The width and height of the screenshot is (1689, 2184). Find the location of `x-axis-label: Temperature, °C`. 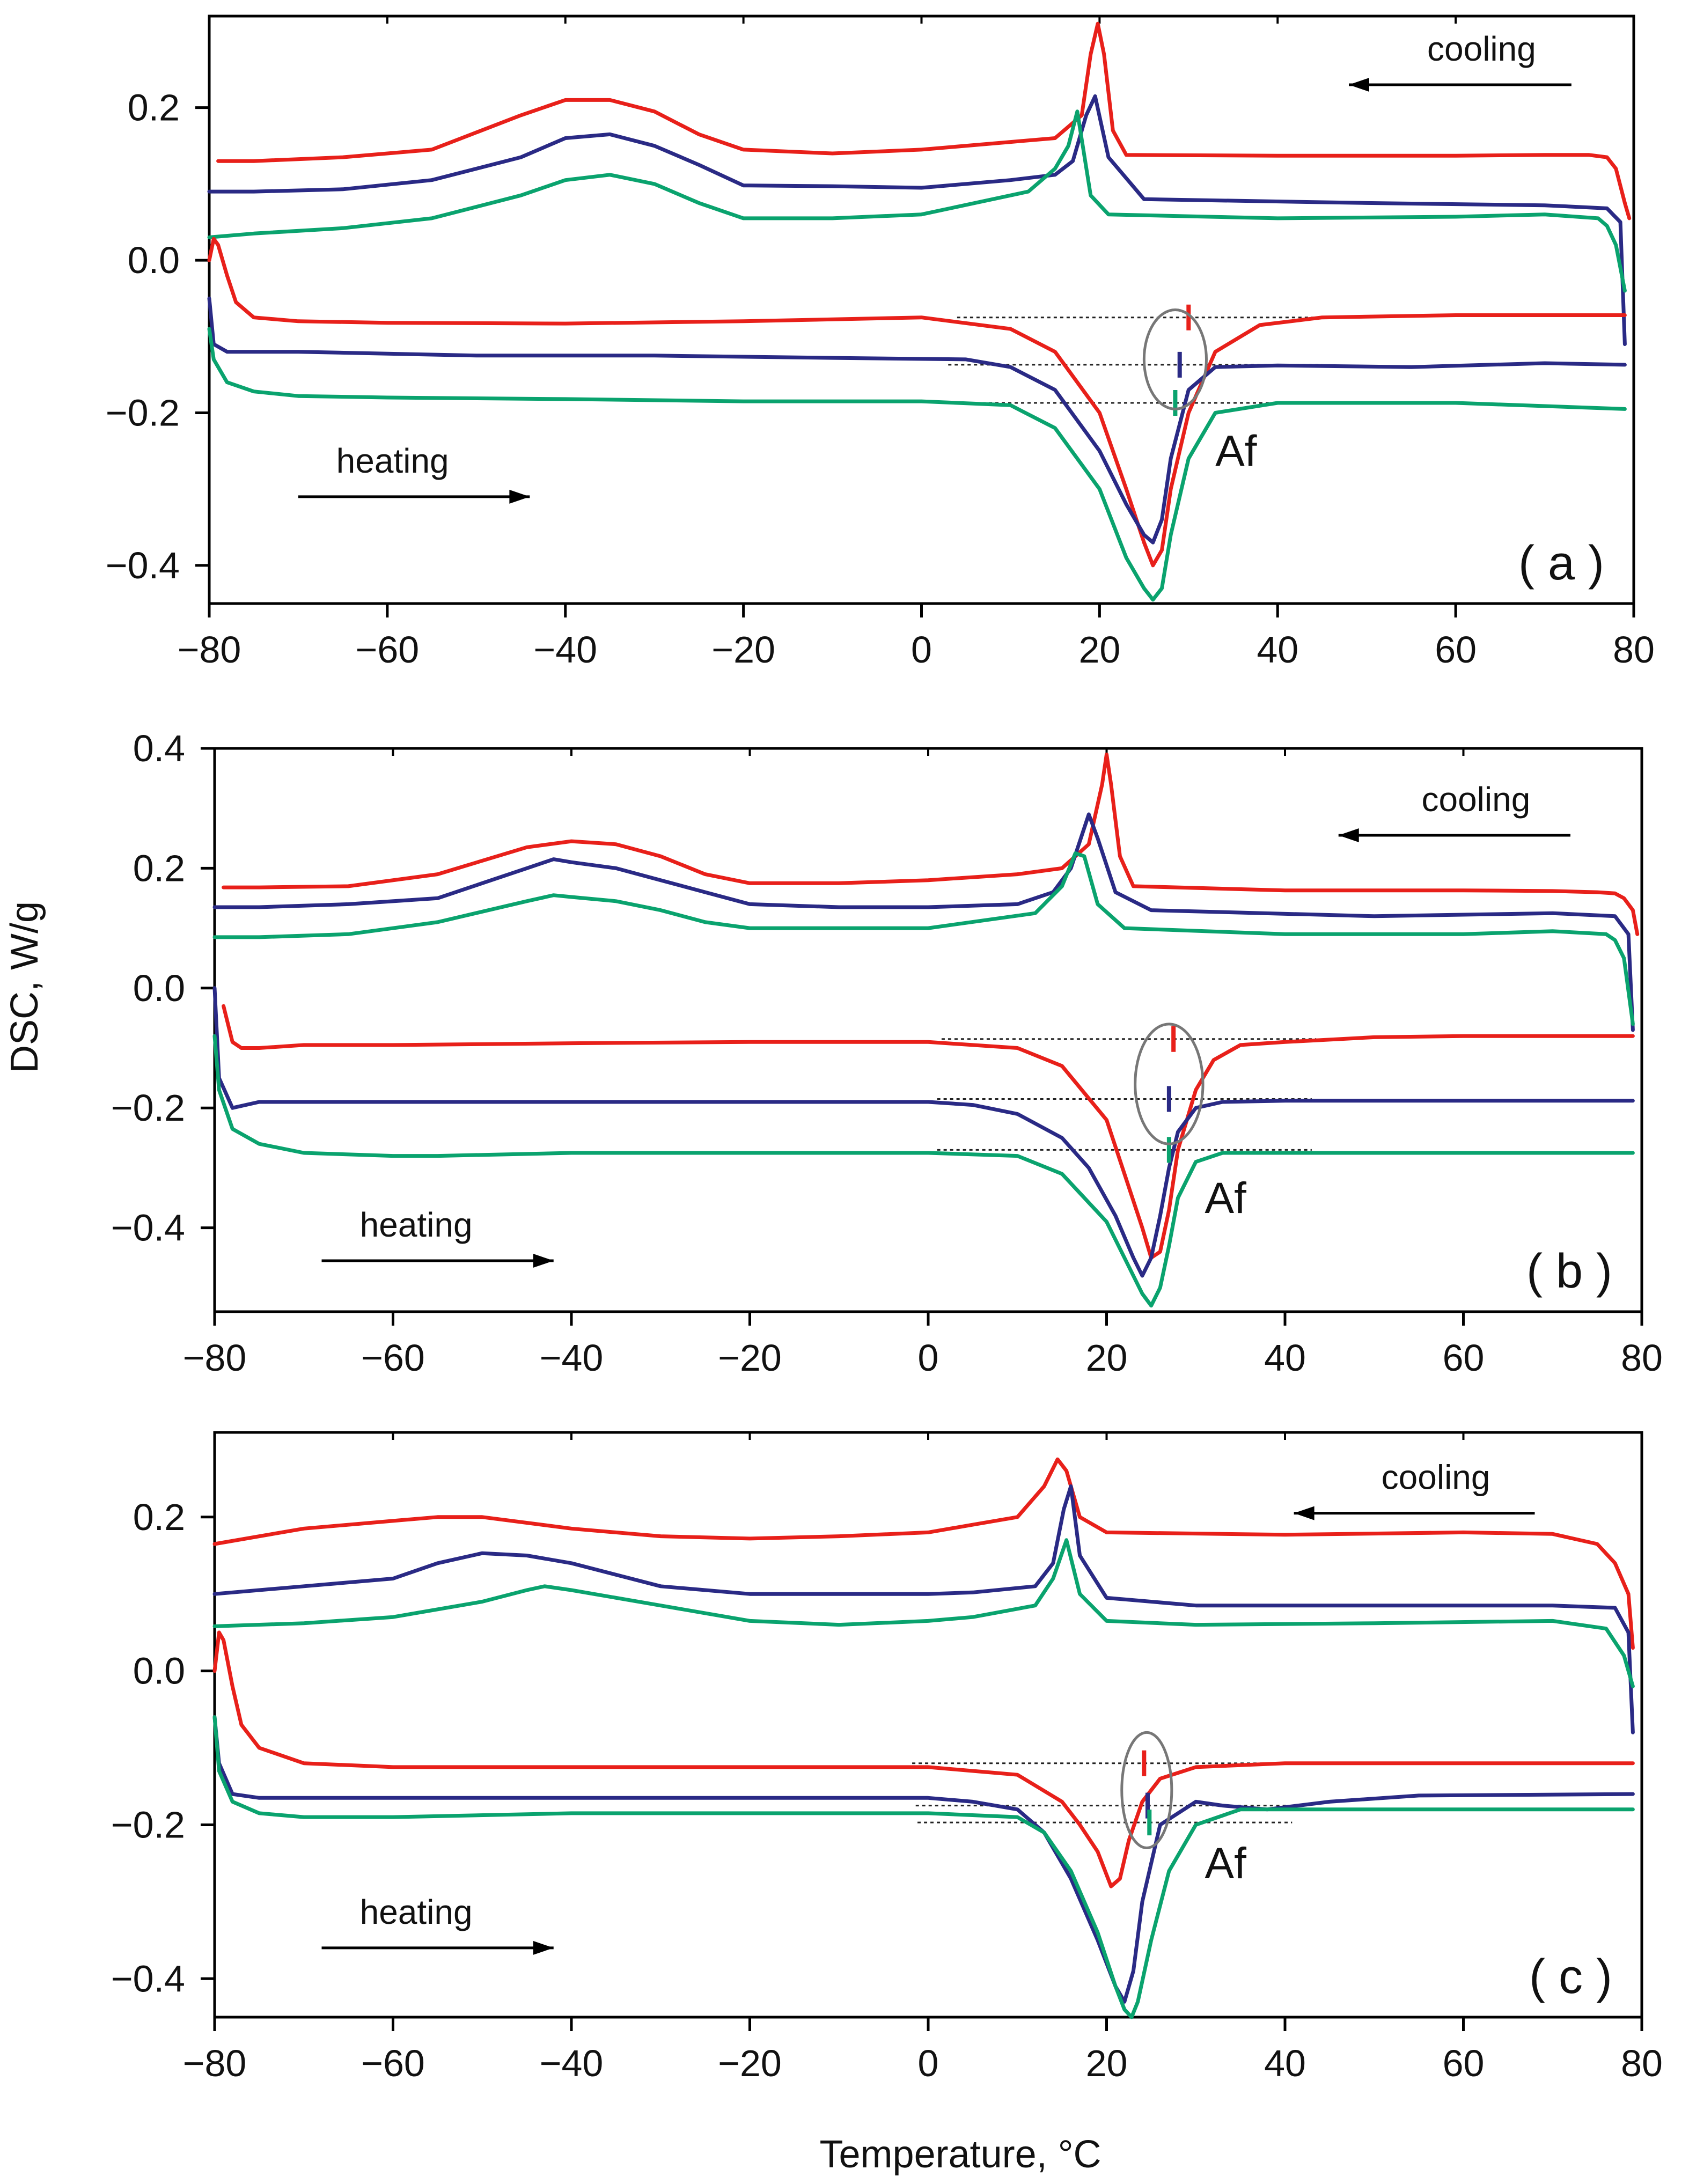

x-axis-label: Temperature, °C is located at coordinates (960, 2154).